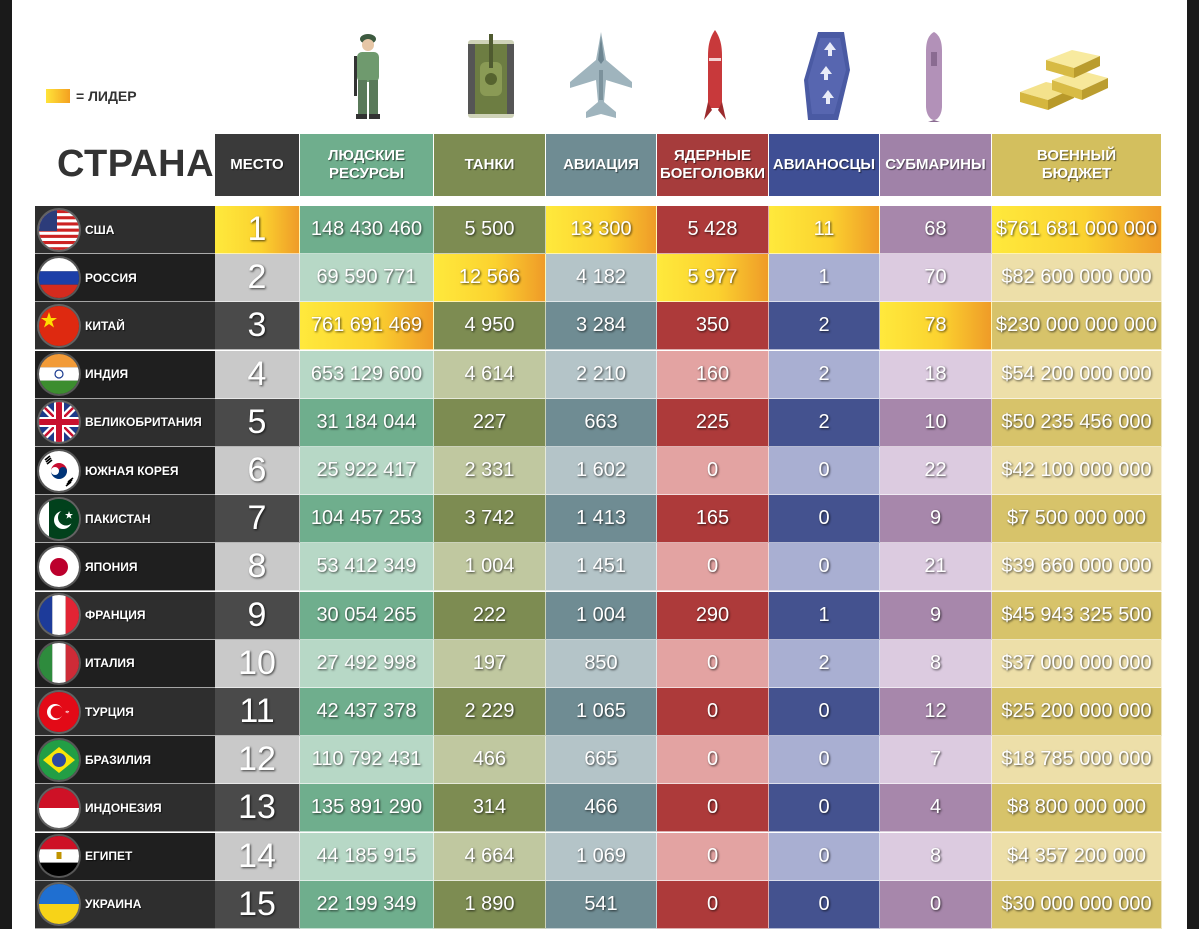 The image size is (1199, 929). What do you see at coordinates (111, 277) in the screenshot?
I see `country-name: РОССИЯ` at bounding box center [111, 277].